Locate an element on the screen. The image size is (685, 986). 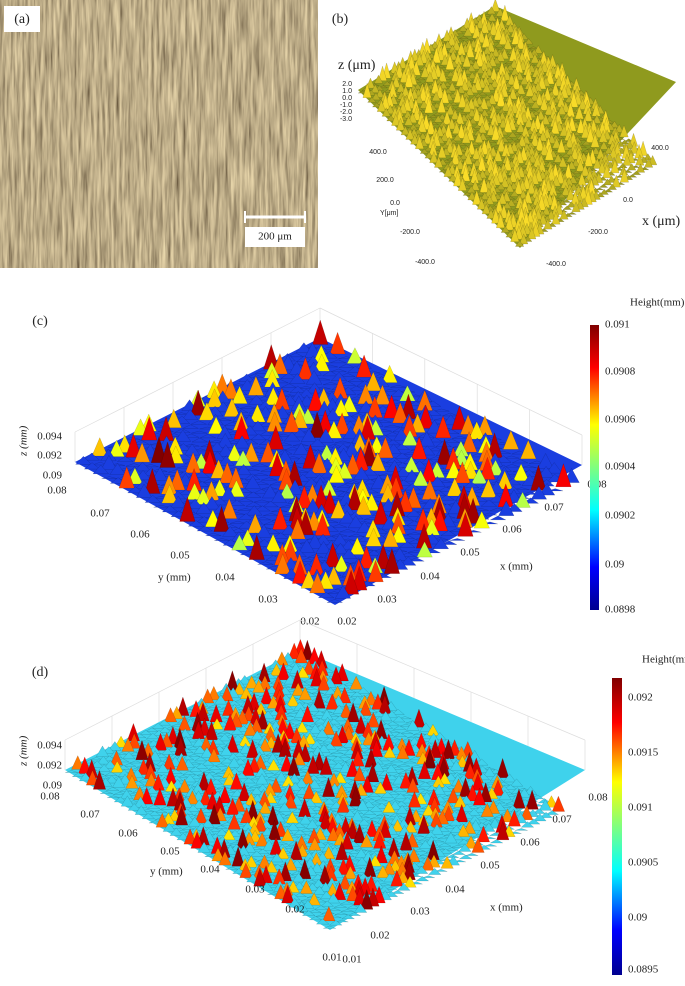
x-tick-label: 400.0 is located at coordinates (660, 148).